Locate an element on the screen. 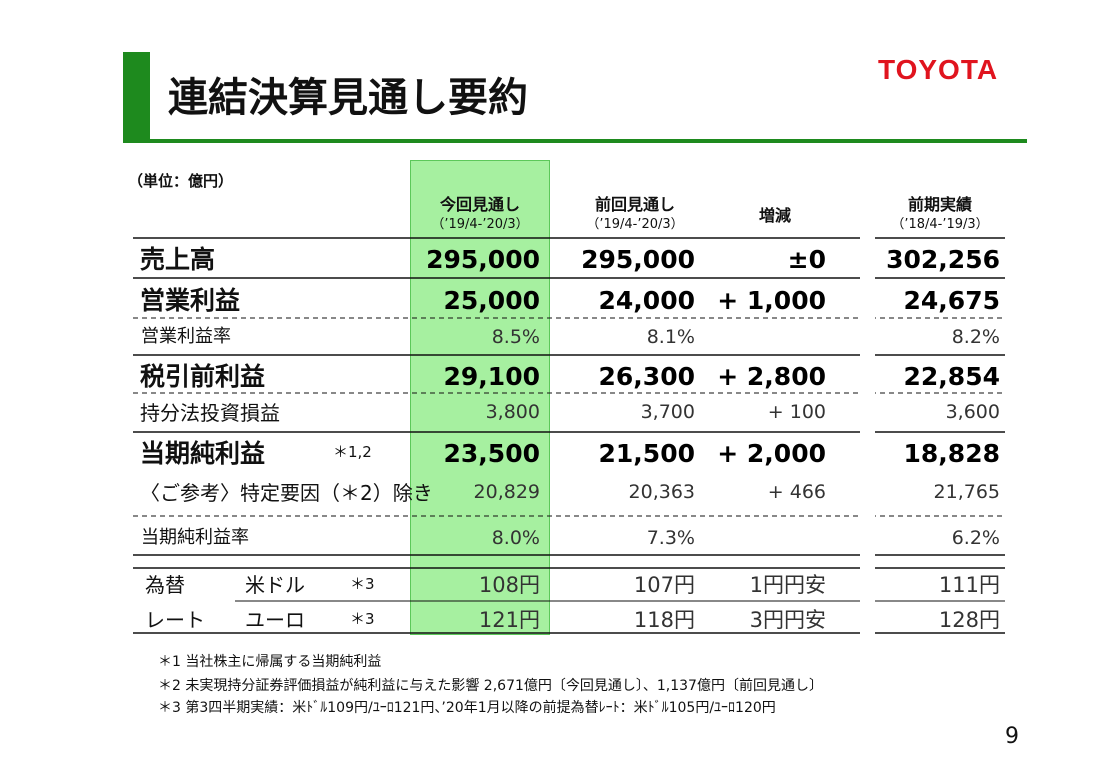 The image size is (1116, 783). unit-label: （単位：億円） is located at coordinates (181, 181).